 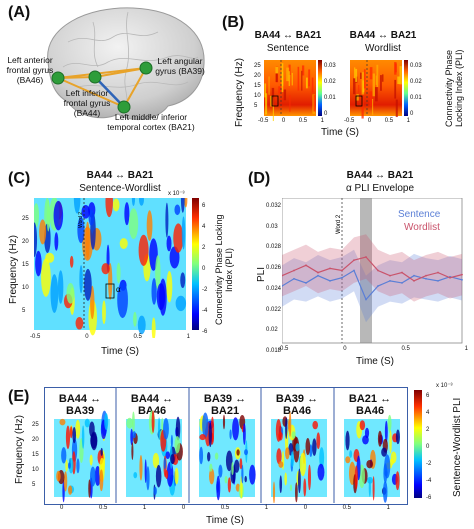 What do you see at coordinates (25, 288) in the screenshot?
I see `c-ytick: 10` at bounding box center [25, 288].